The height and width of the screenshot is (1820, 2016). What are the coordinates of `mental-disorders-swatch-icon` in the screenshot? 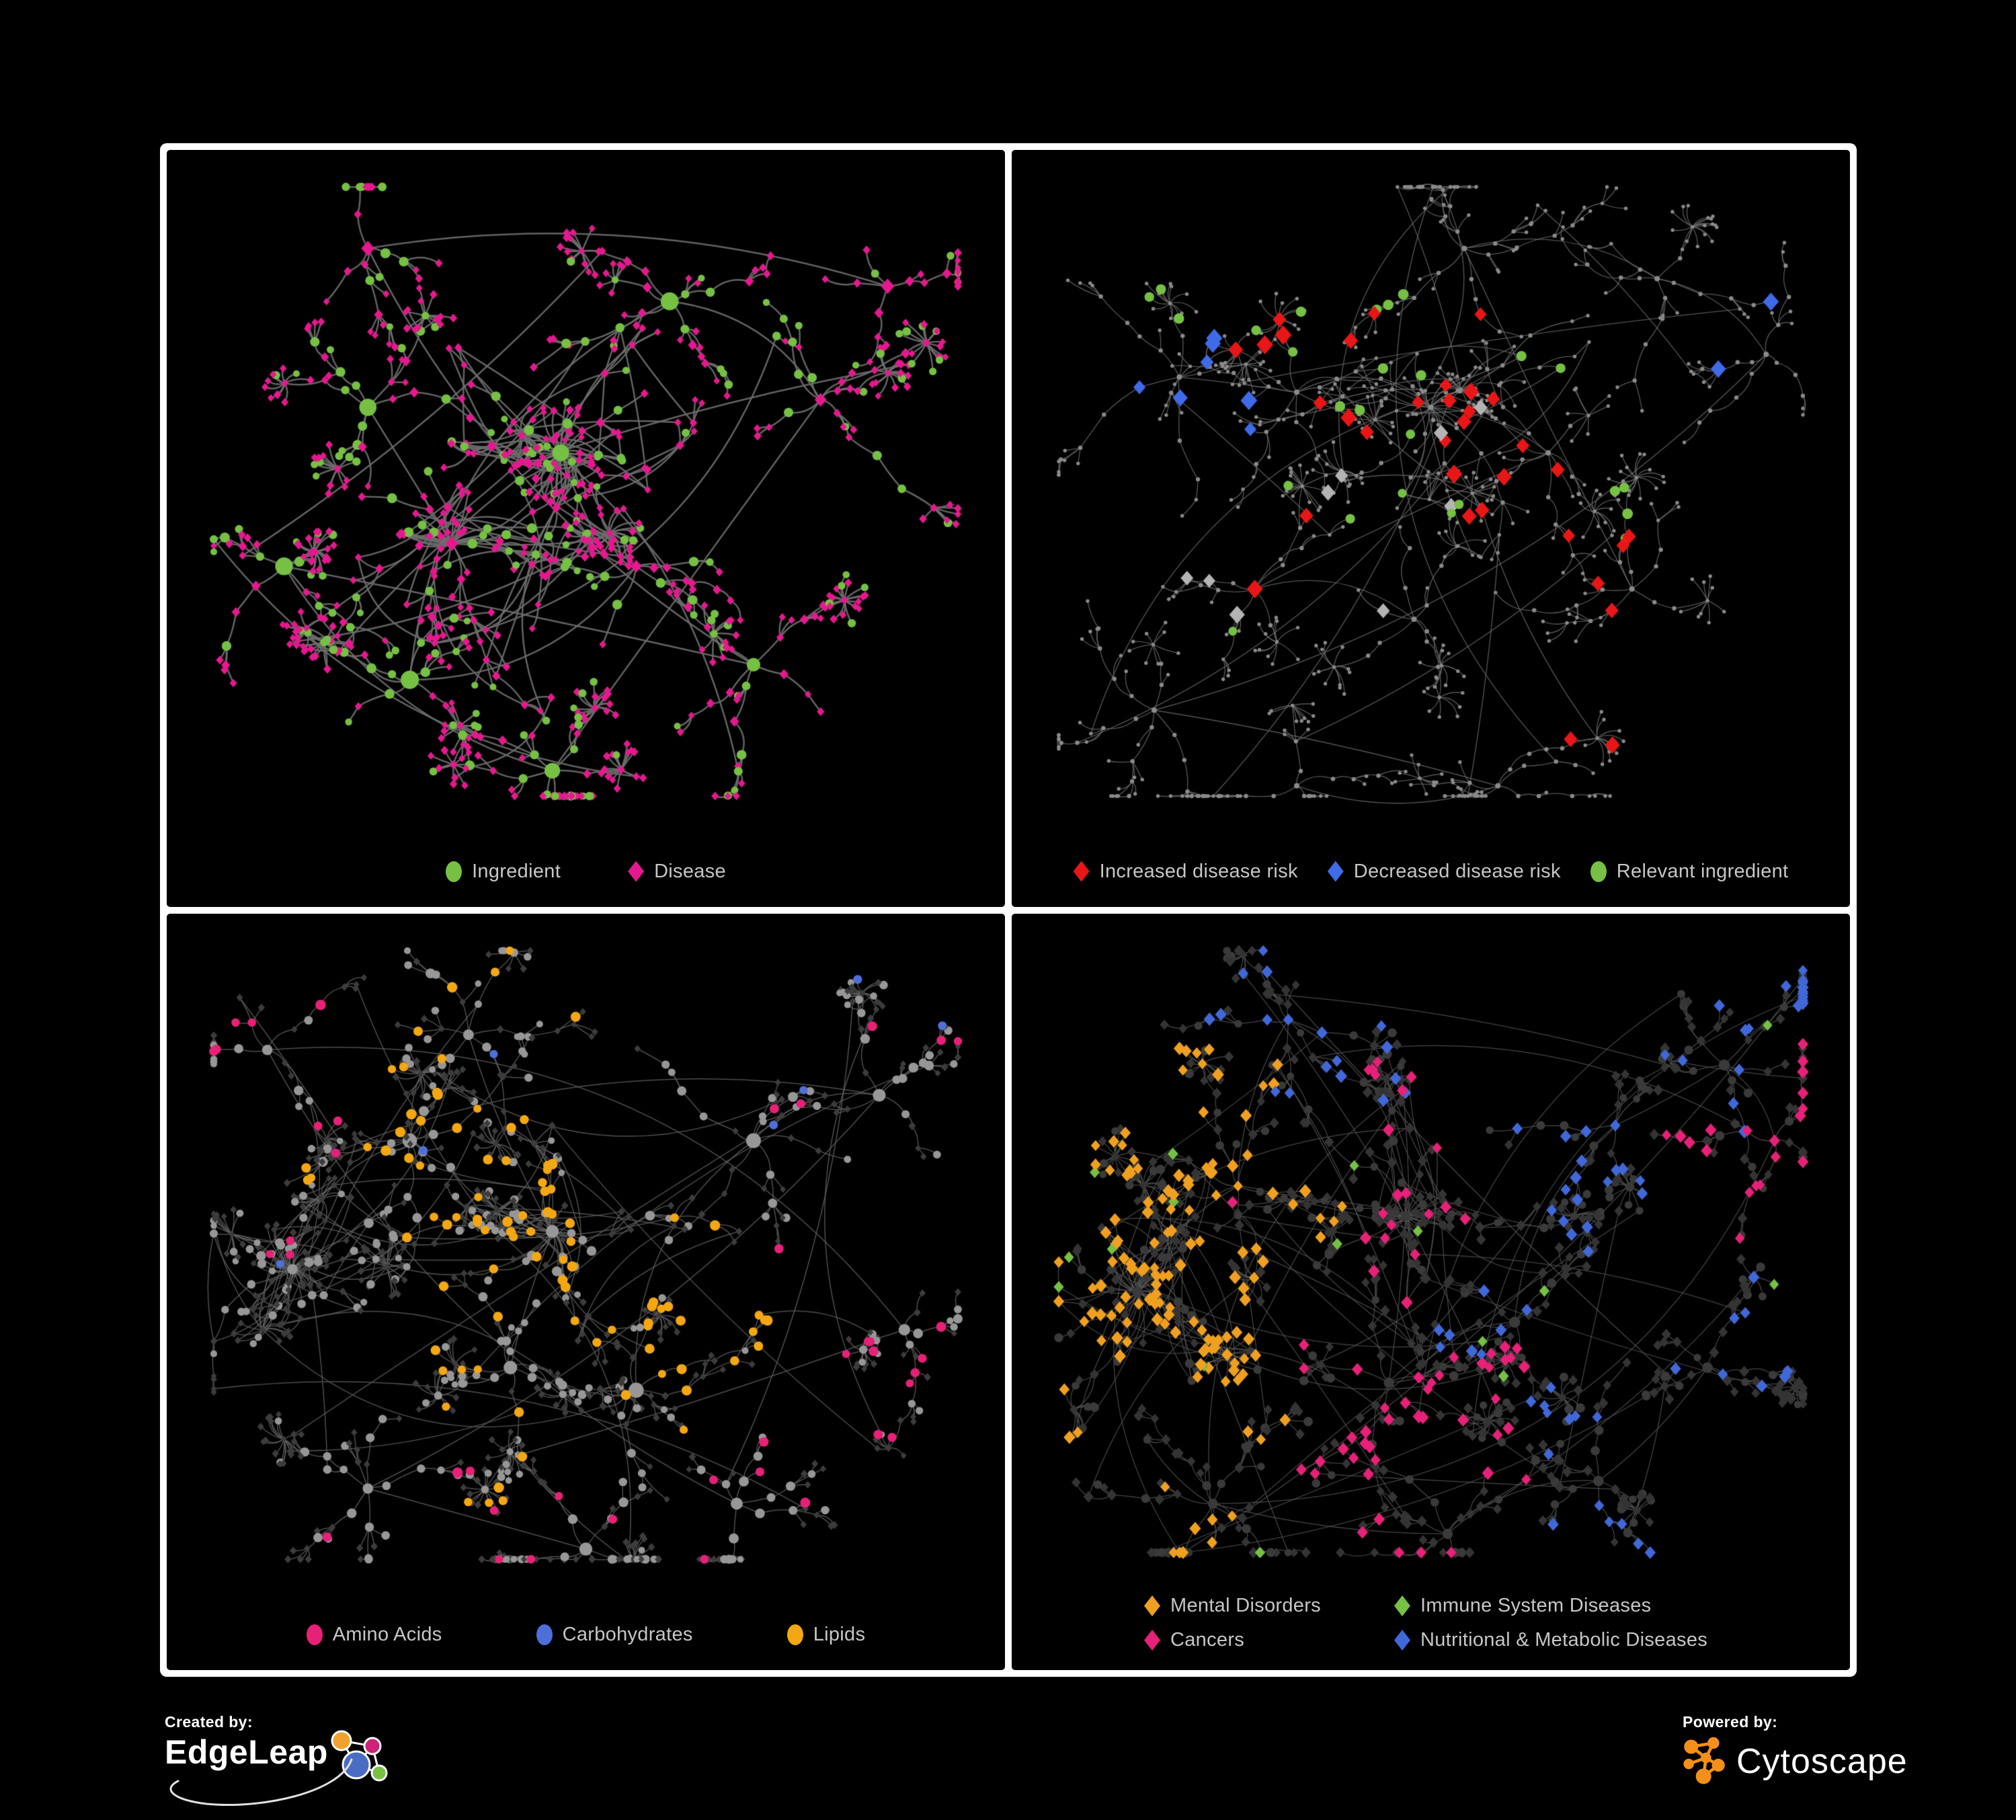 It's located at (1152, 1605).